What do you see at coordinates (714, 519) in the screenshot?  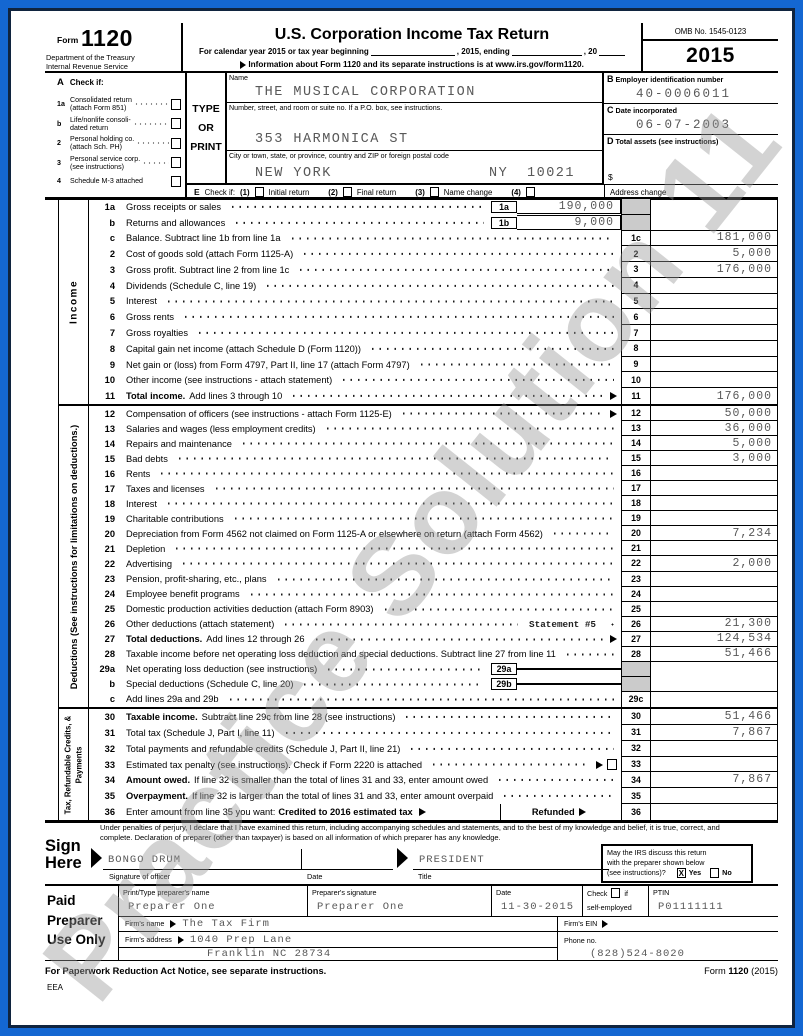 I see `line-19-amount` at bounding box center [714, 519].